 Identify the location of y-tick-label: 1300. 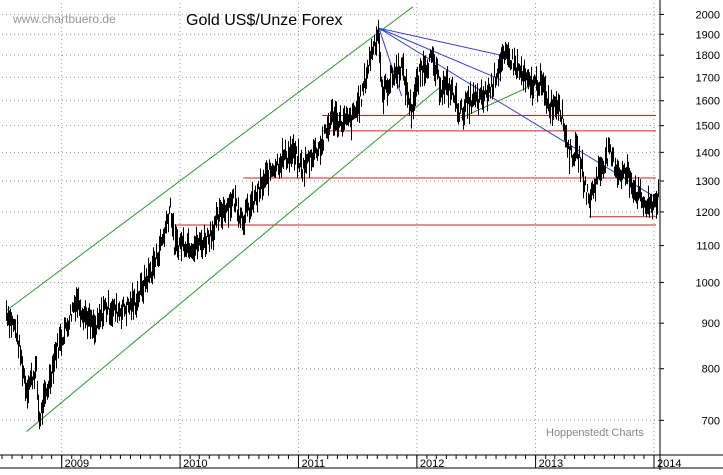
(708, 182).